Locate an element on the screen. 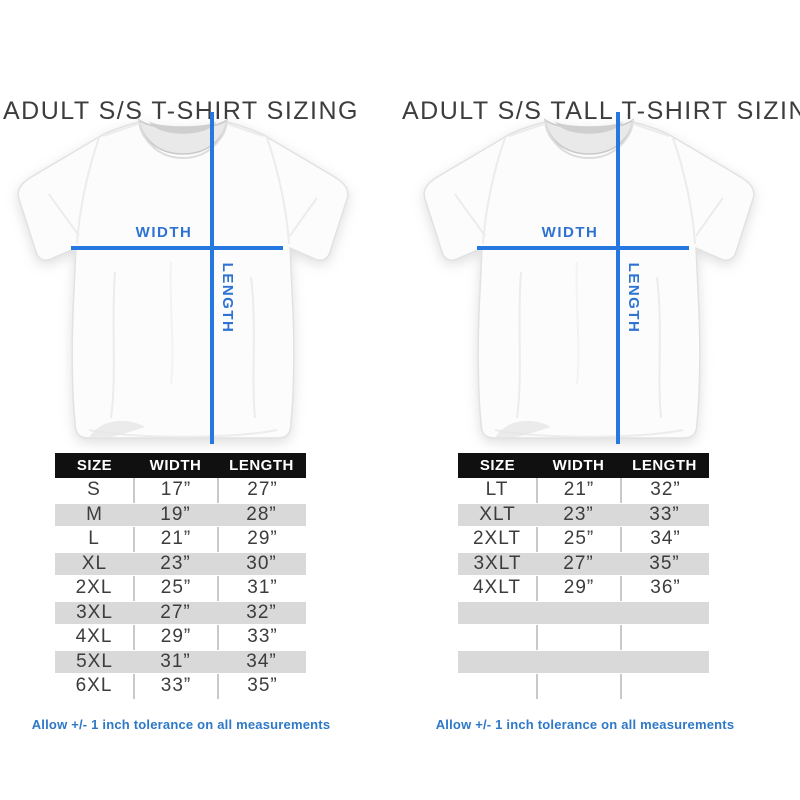  table-row-shaded: 3XL 27” 32” is located at coordinates (180, 612).